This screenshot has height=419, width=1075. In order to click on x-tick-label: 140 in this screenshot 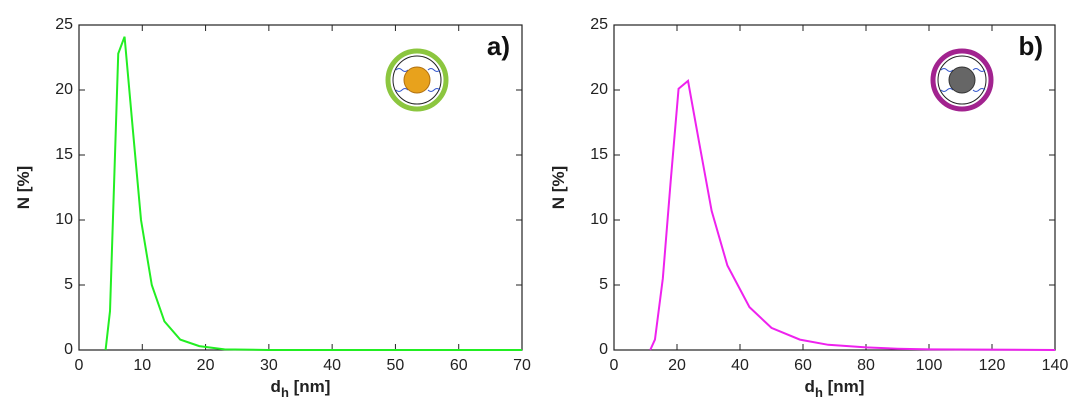, I will do `click(1055, 365)`.